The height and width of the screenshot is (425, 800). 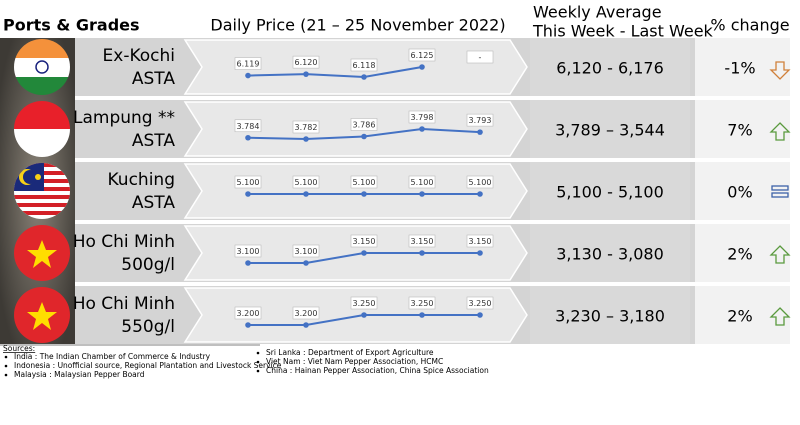 What do you see at coordinates (42, 129) in the screenshot?
I see `flag-indonesia` at bounding box center [42, 129].